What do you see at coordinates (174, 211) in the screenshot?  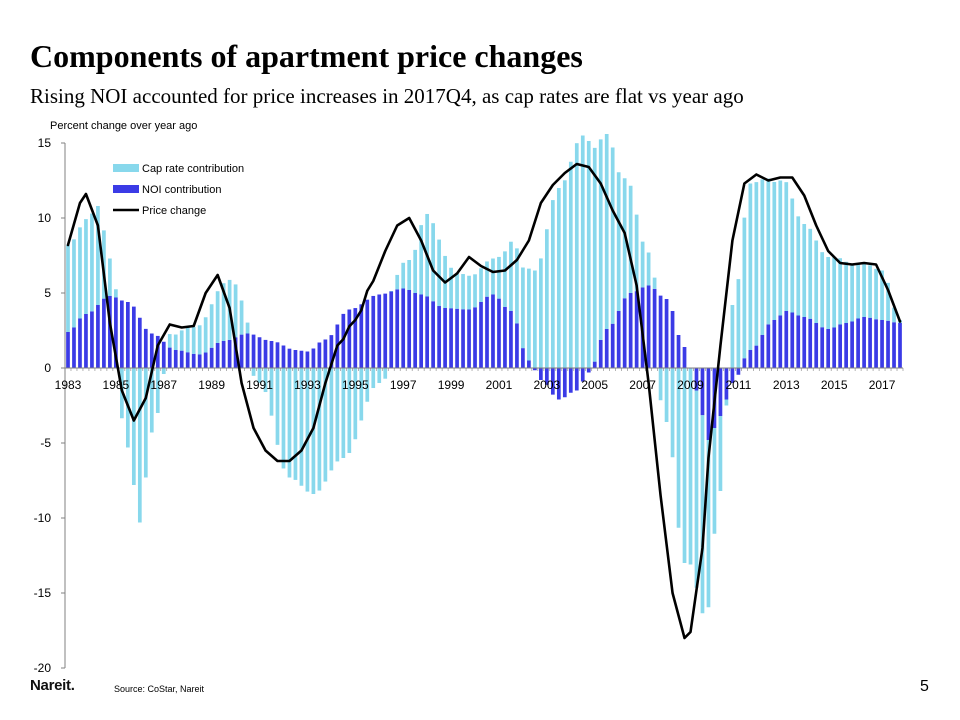 I see `legend-label: Price change` at bounding box center [174, 211].